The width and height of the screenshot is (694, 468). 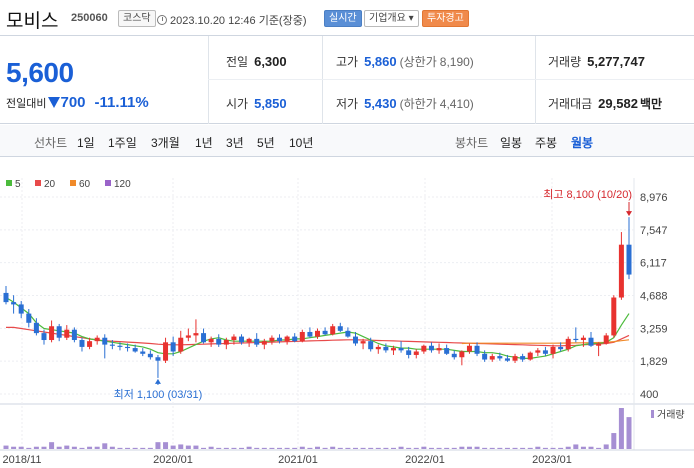 What do you see at coordinates (391, 18) in the screenshot?
I see `corp-info-dropdown: 기업개요 ▾` at bounding box center [391, 18].